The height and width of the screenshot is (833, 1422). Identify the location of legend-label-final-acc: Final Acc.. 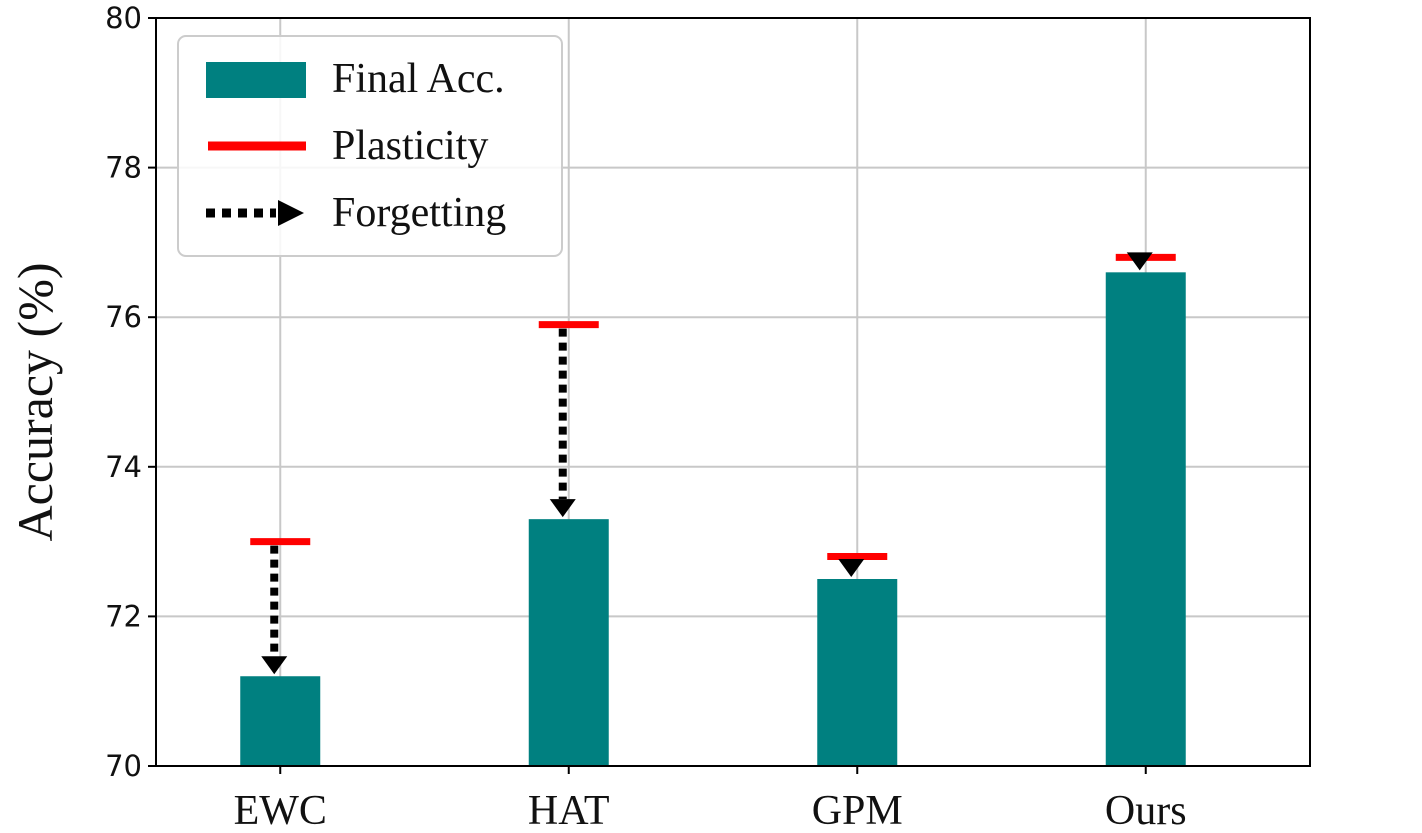
(418, 79).